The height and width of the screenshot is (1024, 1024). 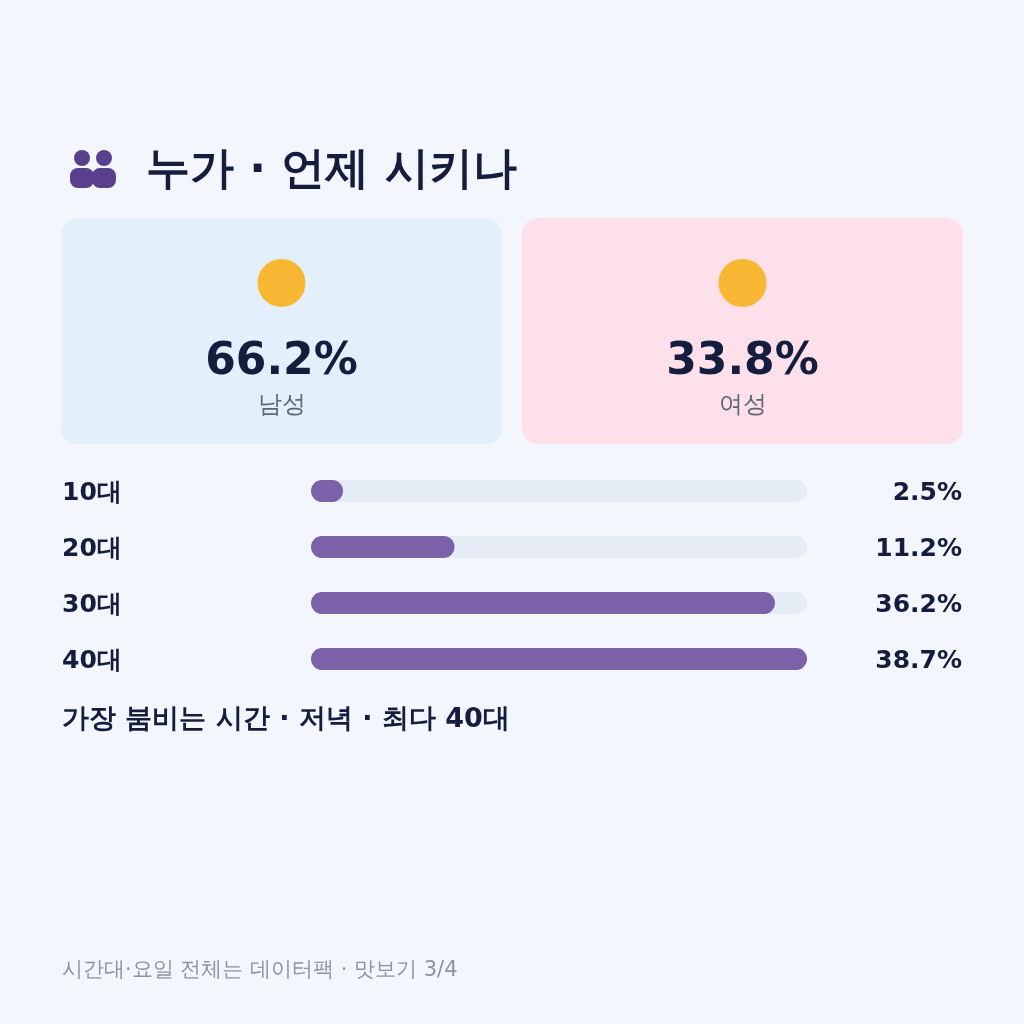 What do you see at coordinates (742, 404) in the screenshot?
I see `category-label: 여성` at bounding box center [742, 404].